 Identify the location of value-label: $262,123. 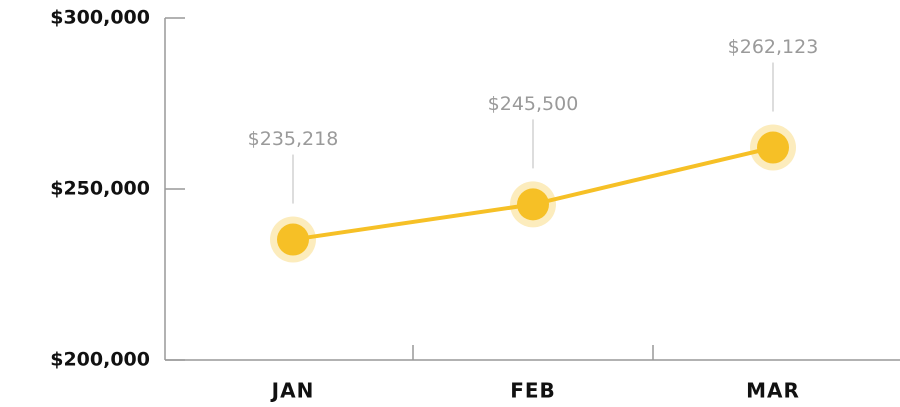
(773, 47).